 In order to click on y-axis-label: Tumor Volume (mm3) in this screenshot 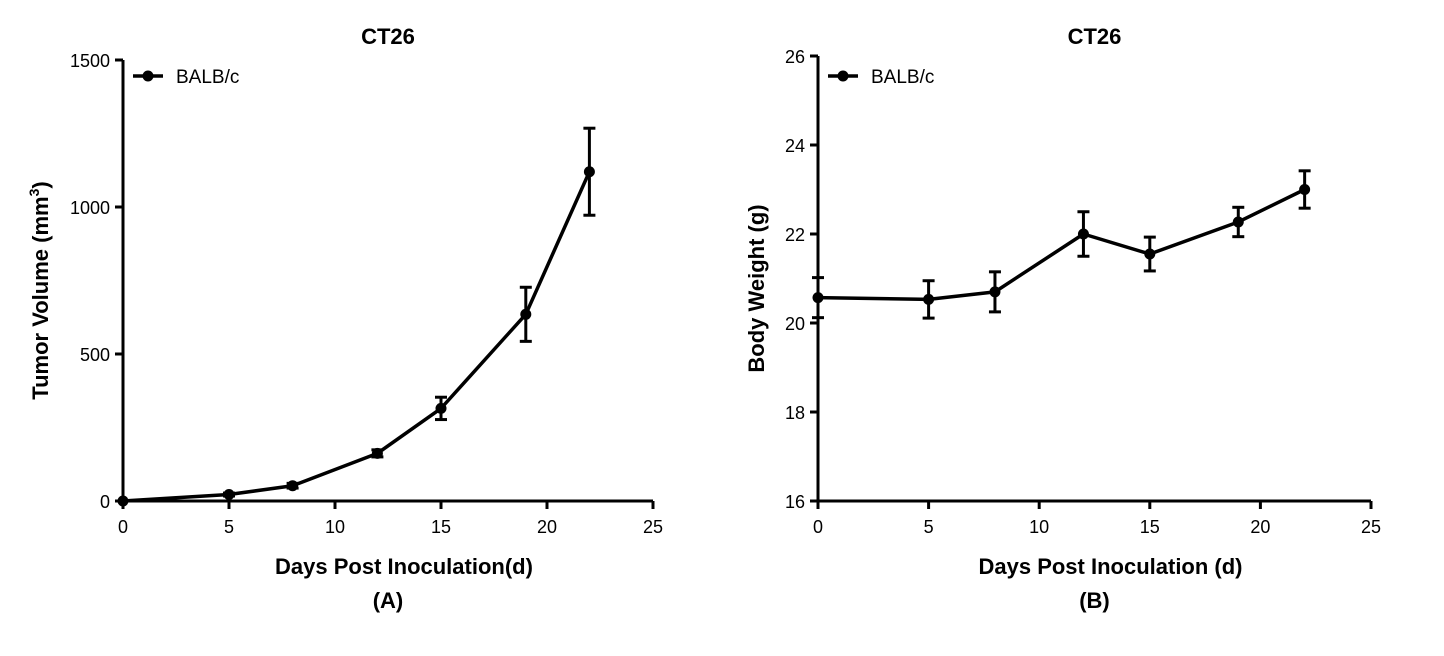, I will do `click(39, 290)`.